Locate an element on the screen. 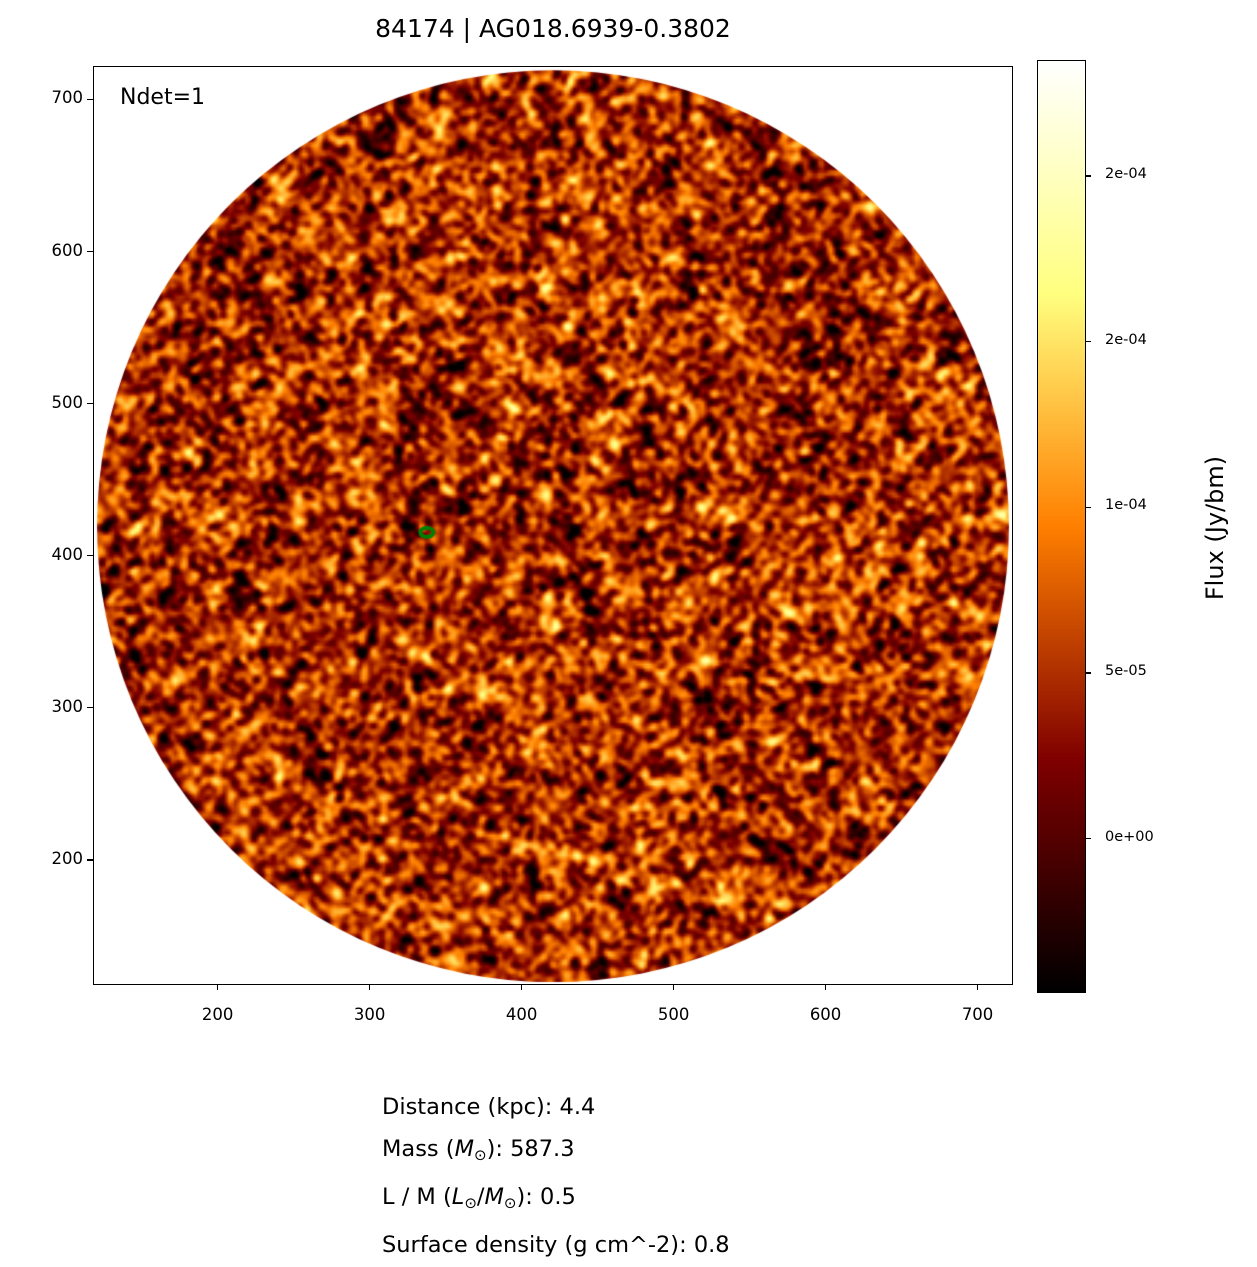 The width and height of the screenshot is (1257, 1267). y-tick-label: 400 is located at coordinates (67, 554).